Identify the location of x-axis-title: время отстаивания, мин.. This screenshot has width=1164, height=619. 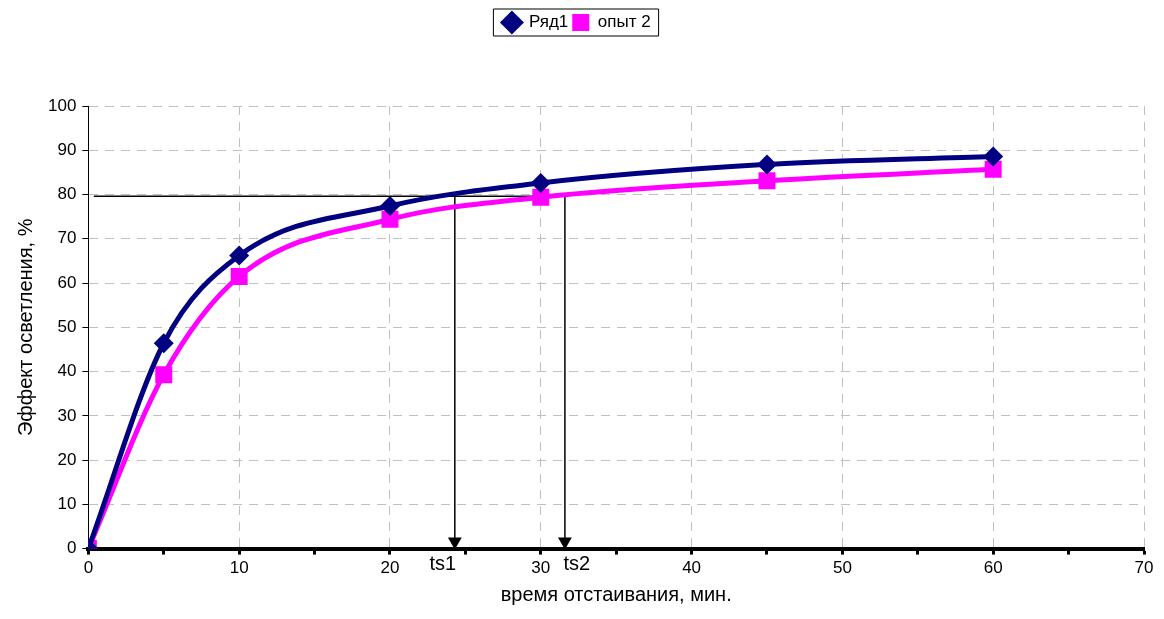
(616, 593).